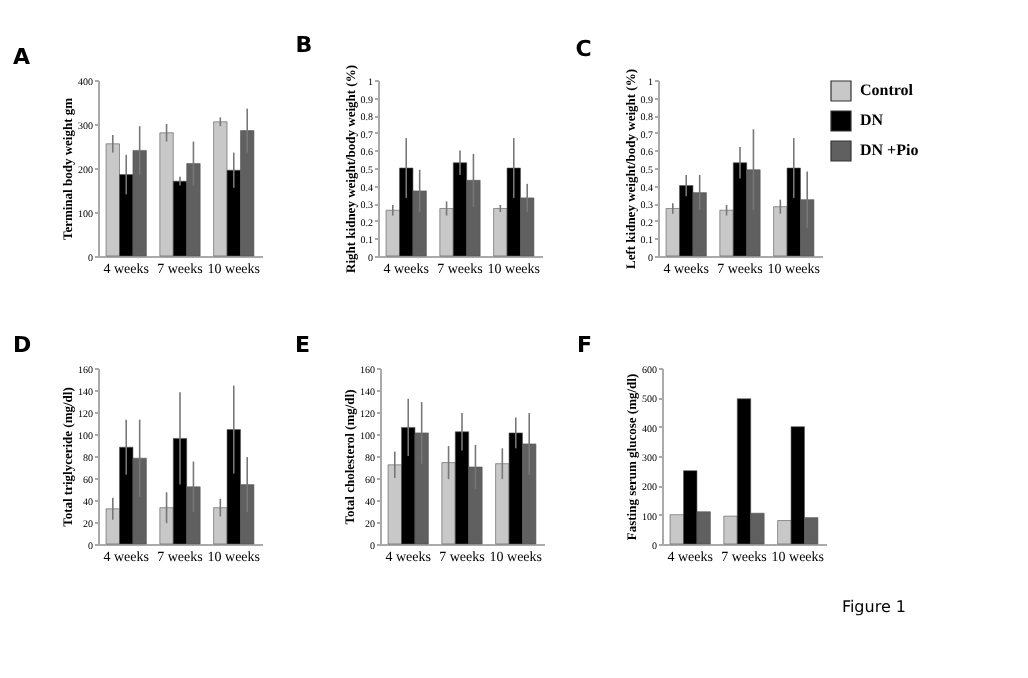 This screenshot has height=678, width=1028. Describe the element at coordinates (22, 57) in the screenshot. I see `chart-title: A` at that location.